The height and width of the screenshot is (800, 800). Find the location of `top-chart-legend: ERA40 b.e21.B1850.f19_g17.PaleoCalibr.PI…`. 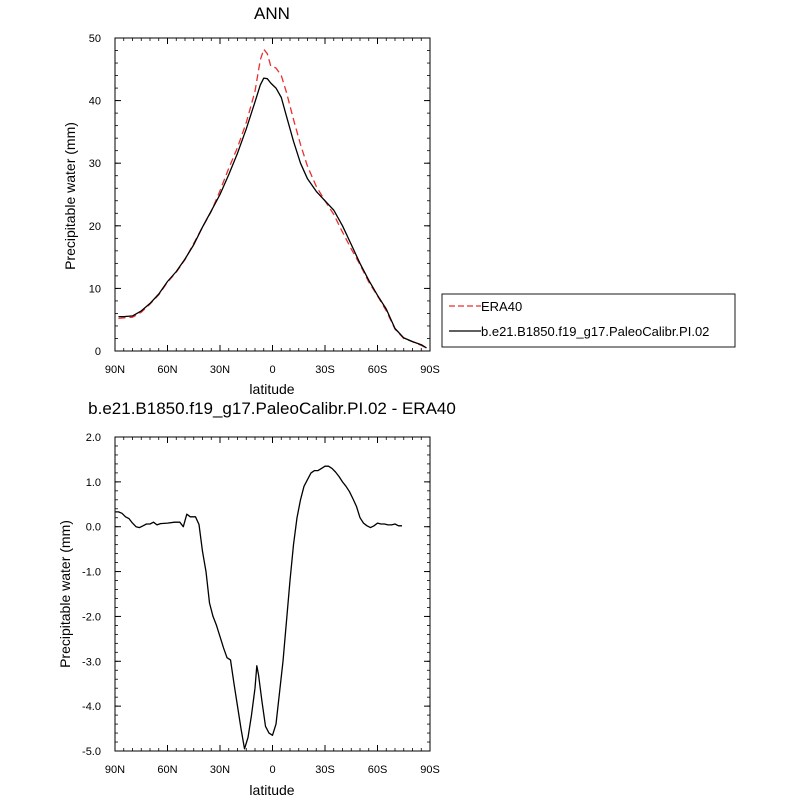

top-chart-legend: ERA40 b.e21.B1850.f19_g17.PaleoCalibr.PI… is located at coordinates (588, 320).